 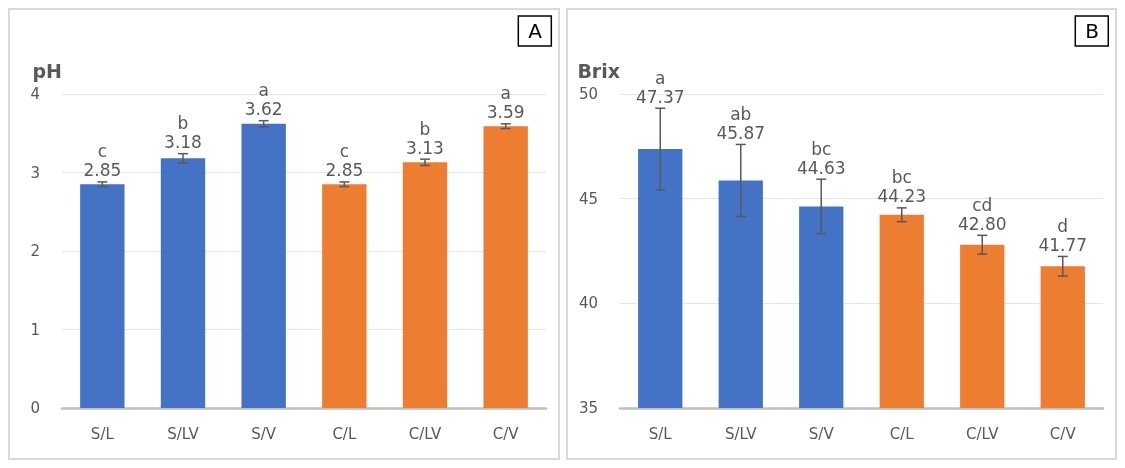 What do you see at coordinates (588, 408) in the screenshot?
I see `y-tick-label: 35` at bounding box center [588, 408].